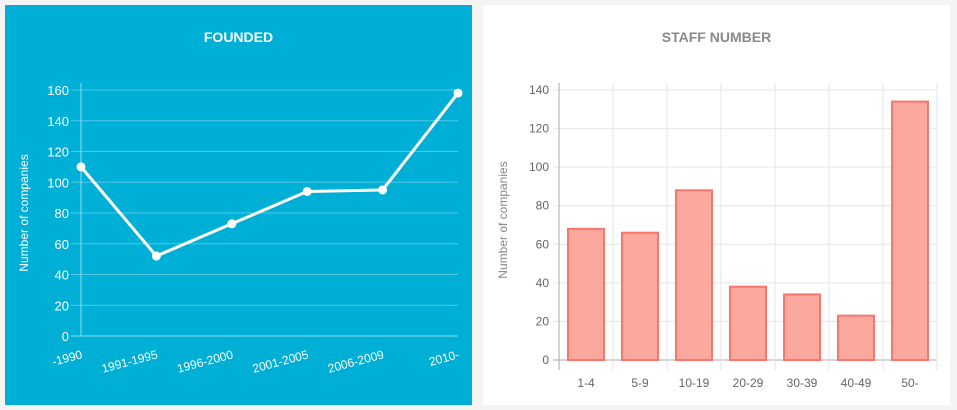  Describe the element at coordinates (640, 383) in the screenshot. I see `x-tick-label: 5-9` at that location.